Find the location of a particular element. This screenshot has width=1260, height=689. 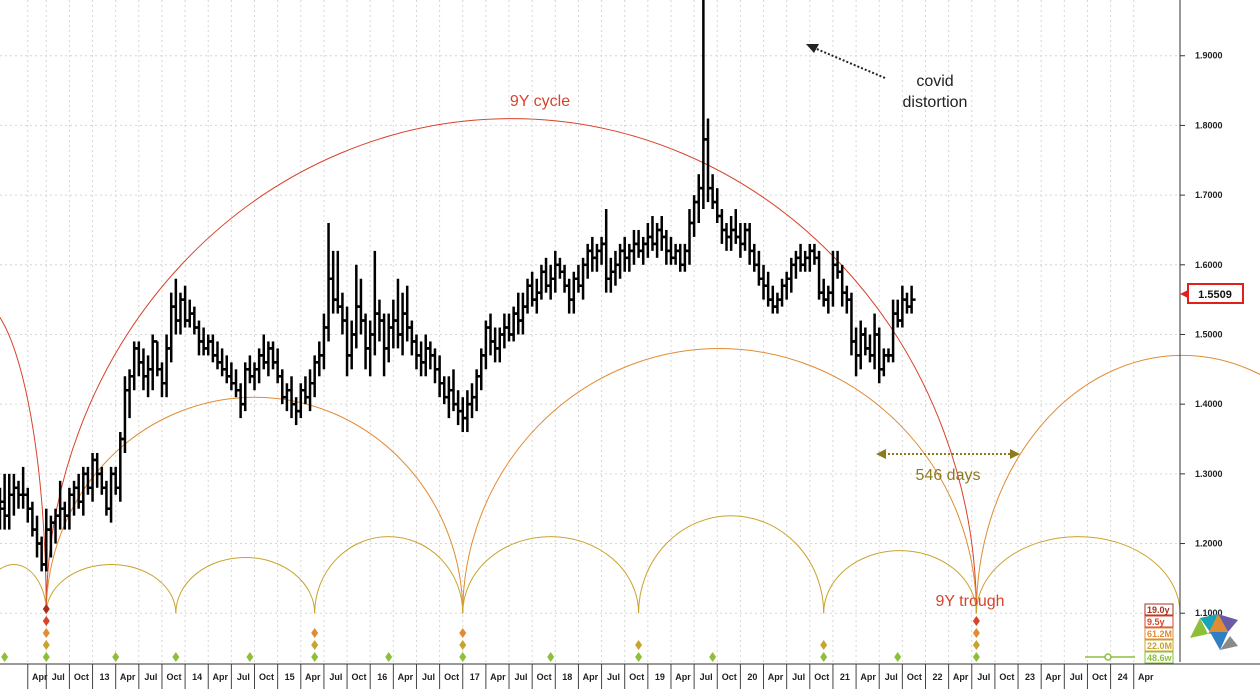

covid-annotation-line1: covid is located at coordinates (934, 81).